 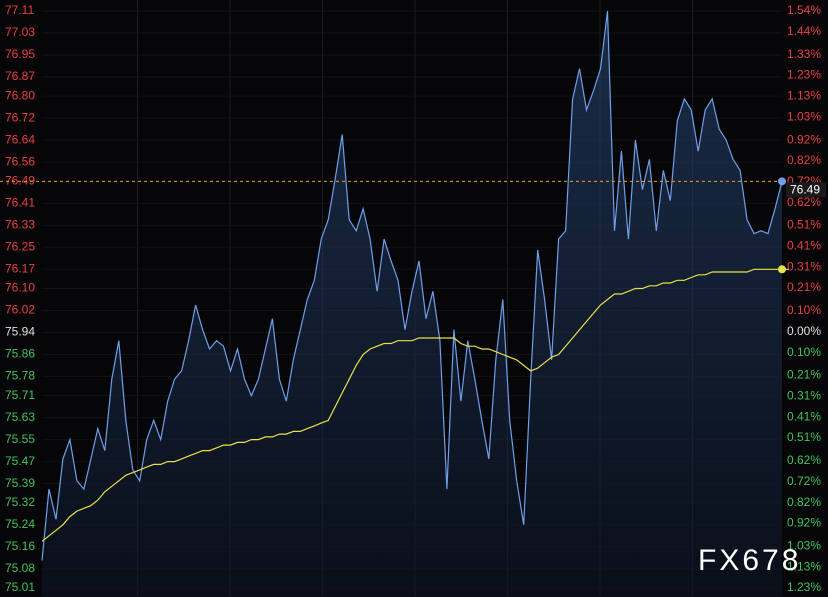 What do you see at coordinates (20, 95) in the screenshot?
I see `y-tick-label: 76.80` at bounding box center [20, 95].